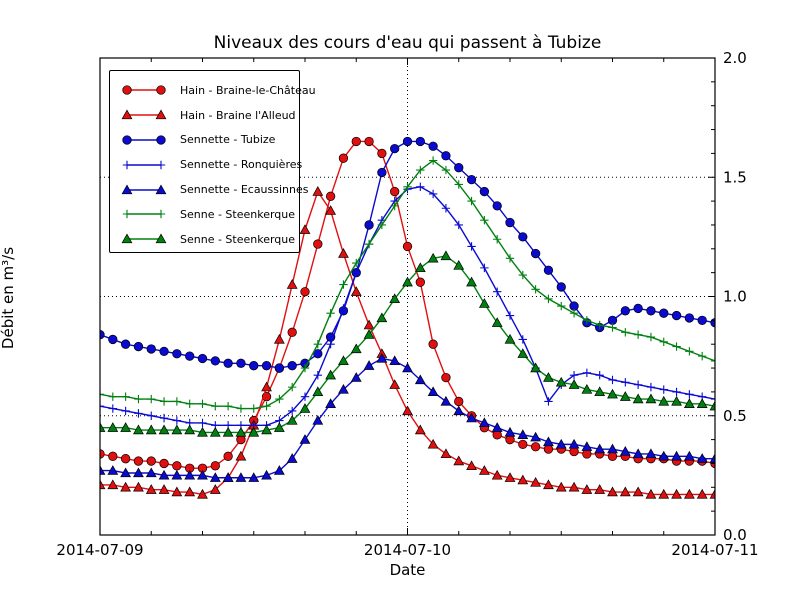 This screenshot has height=600, width=800. I want to click on x-tick-label: 2014-07-11, so click(714, 550).